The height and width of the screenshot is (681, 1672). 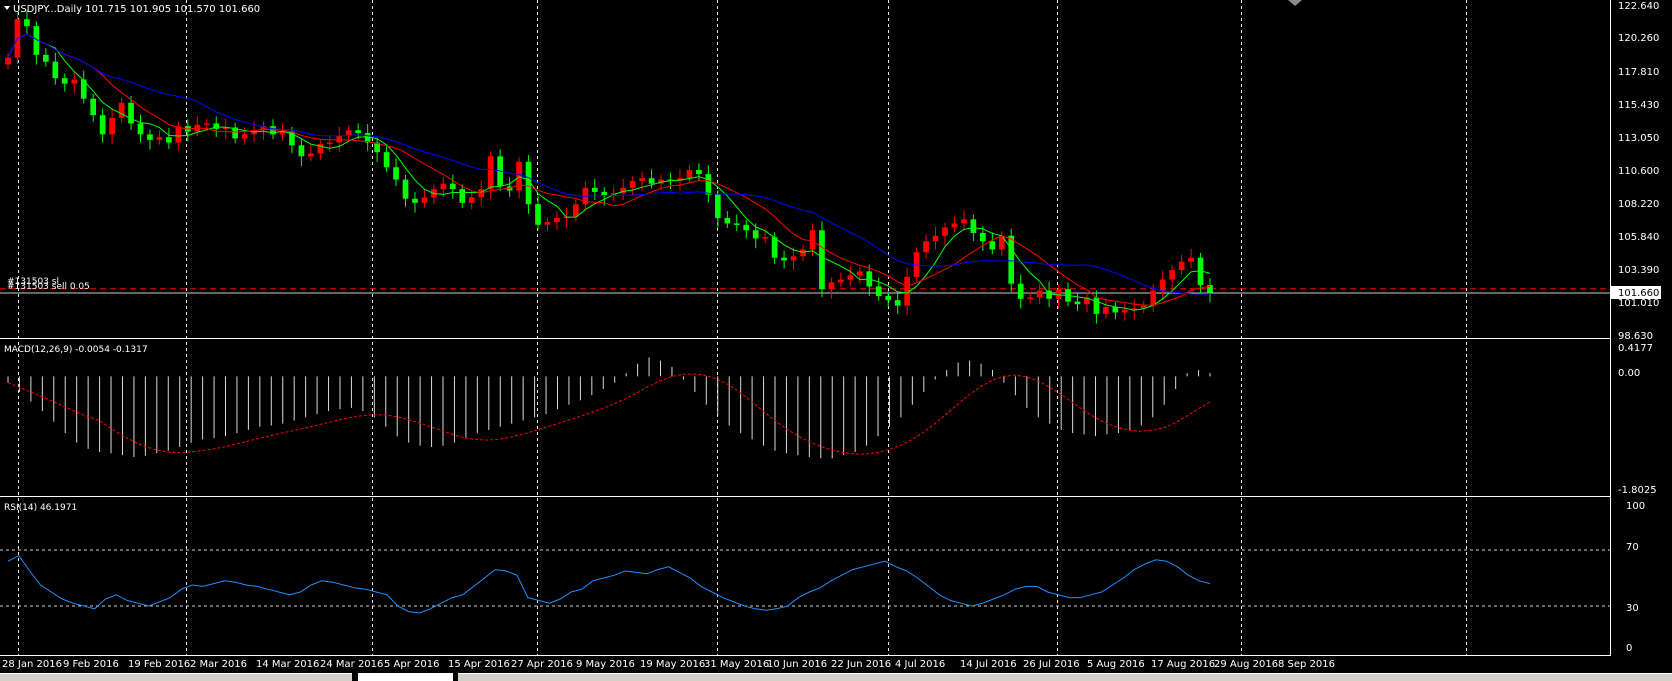 What do you see at coordinates (405, 677) in the screenshot?
I see `chart-tab-active` at bounding box center [405, 677].